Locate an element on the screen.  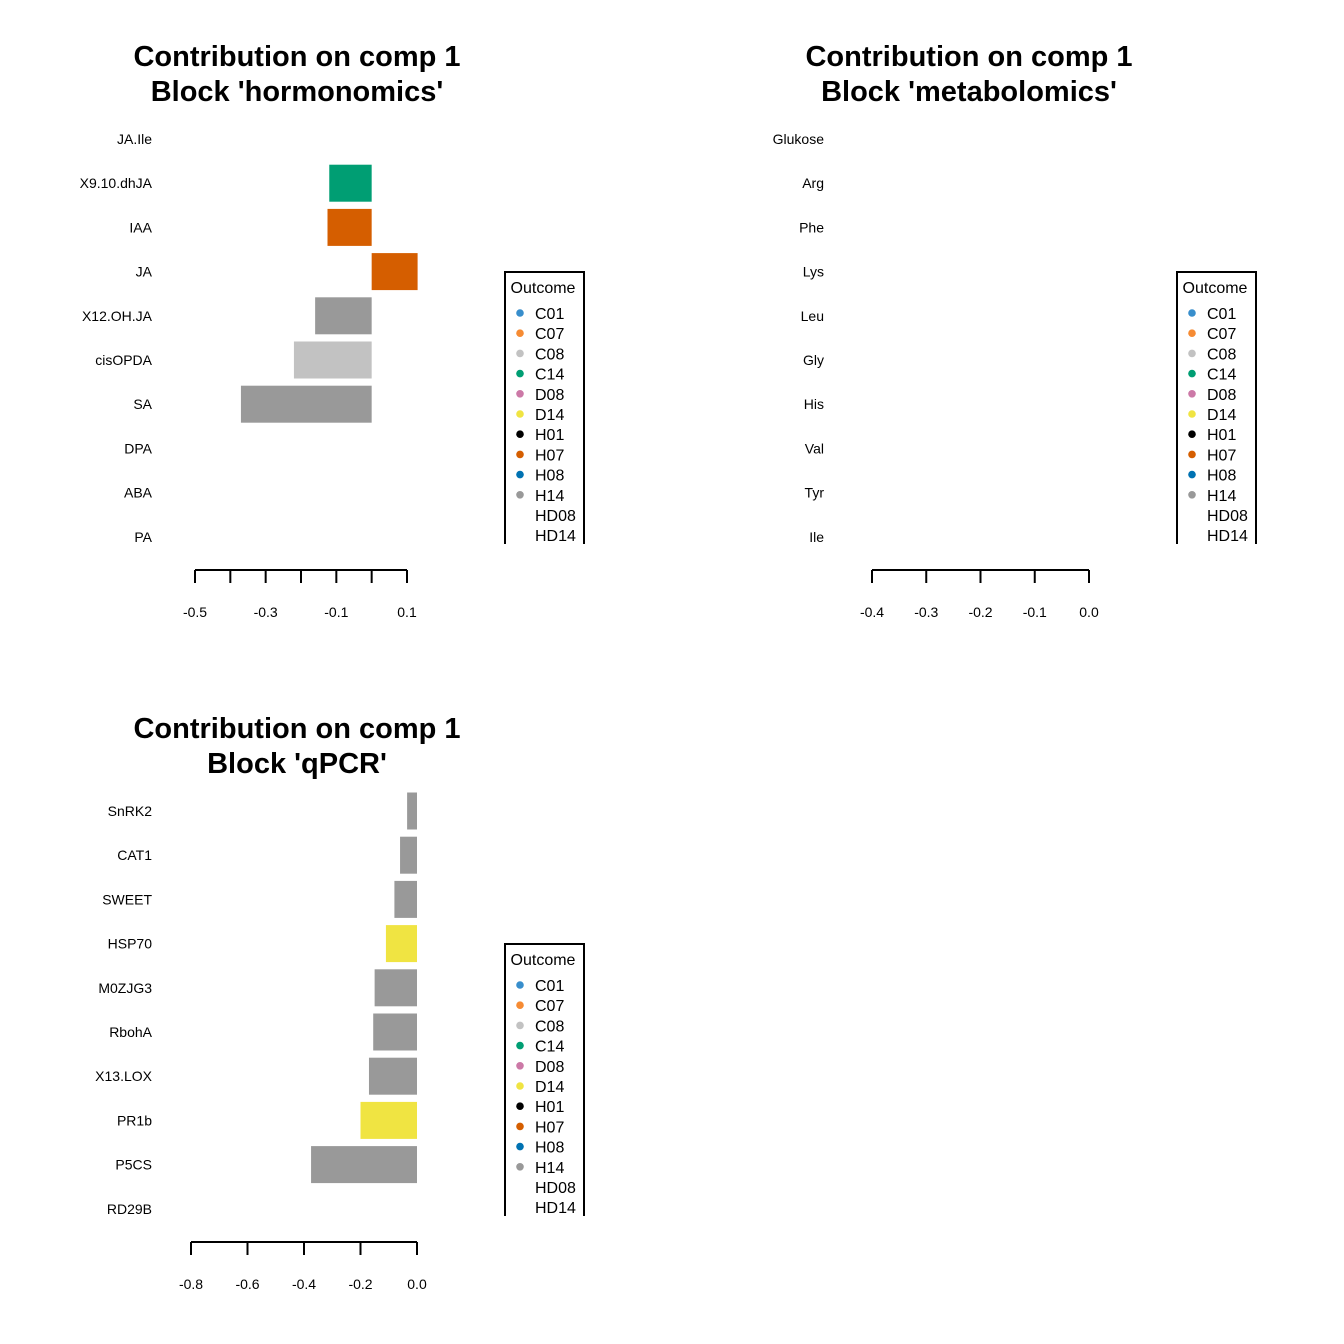
variable-label: M0ZJG3 is located at coordinates (125, 988).